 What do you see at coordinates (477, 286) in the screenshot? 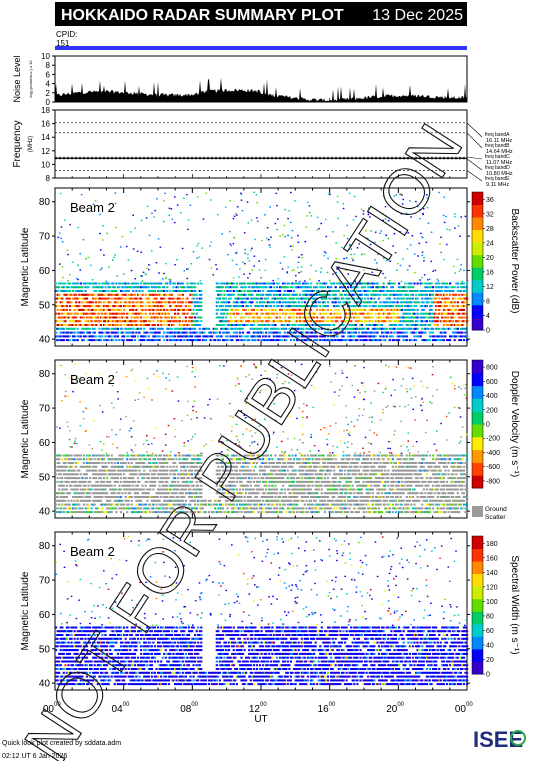
I see `colorbar-segment` at bounding box center [477, 286].